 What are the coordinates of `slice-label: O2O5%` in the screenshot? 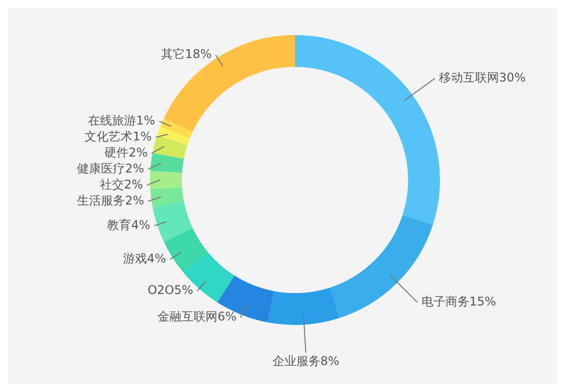 It's located at (171, 290).